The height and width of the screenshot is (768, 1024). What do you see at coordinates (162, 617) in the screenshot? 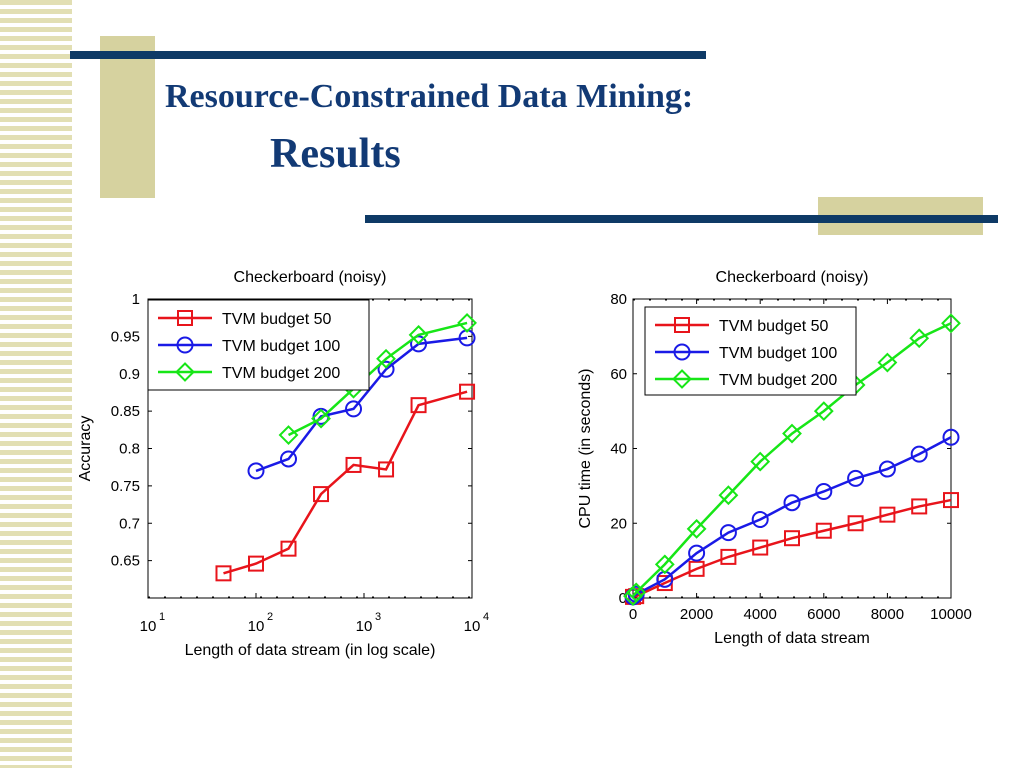
I see `x-tick-label-exponent: 1` at bounding box center [162, 617].